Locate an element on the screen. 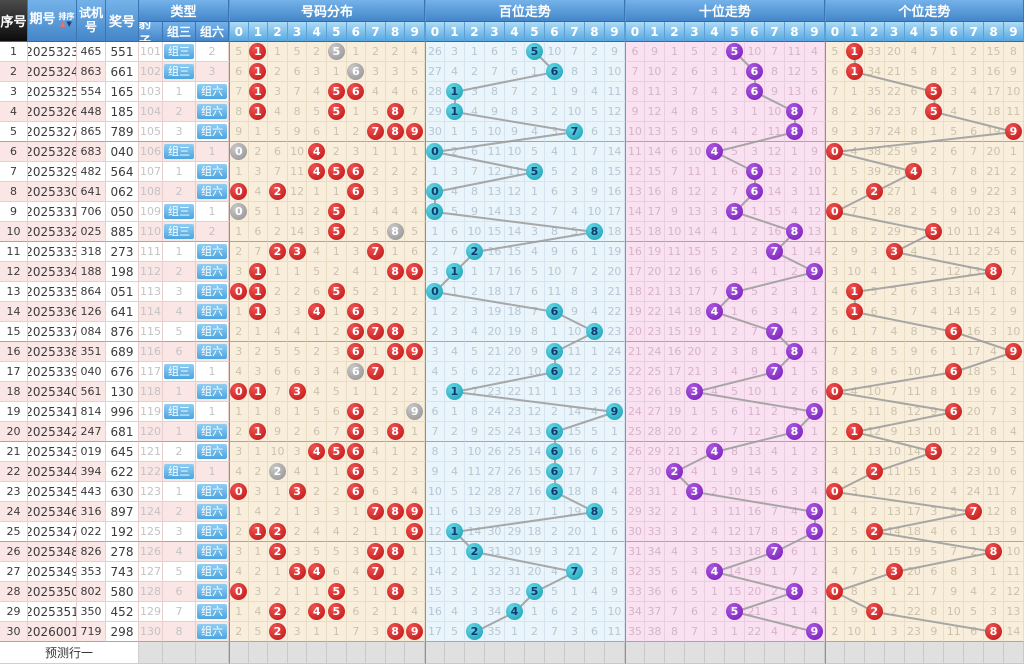 The width and height of the screenshot is (1024, 664). shi-cell: 3 is located at coordinates (674, 92).